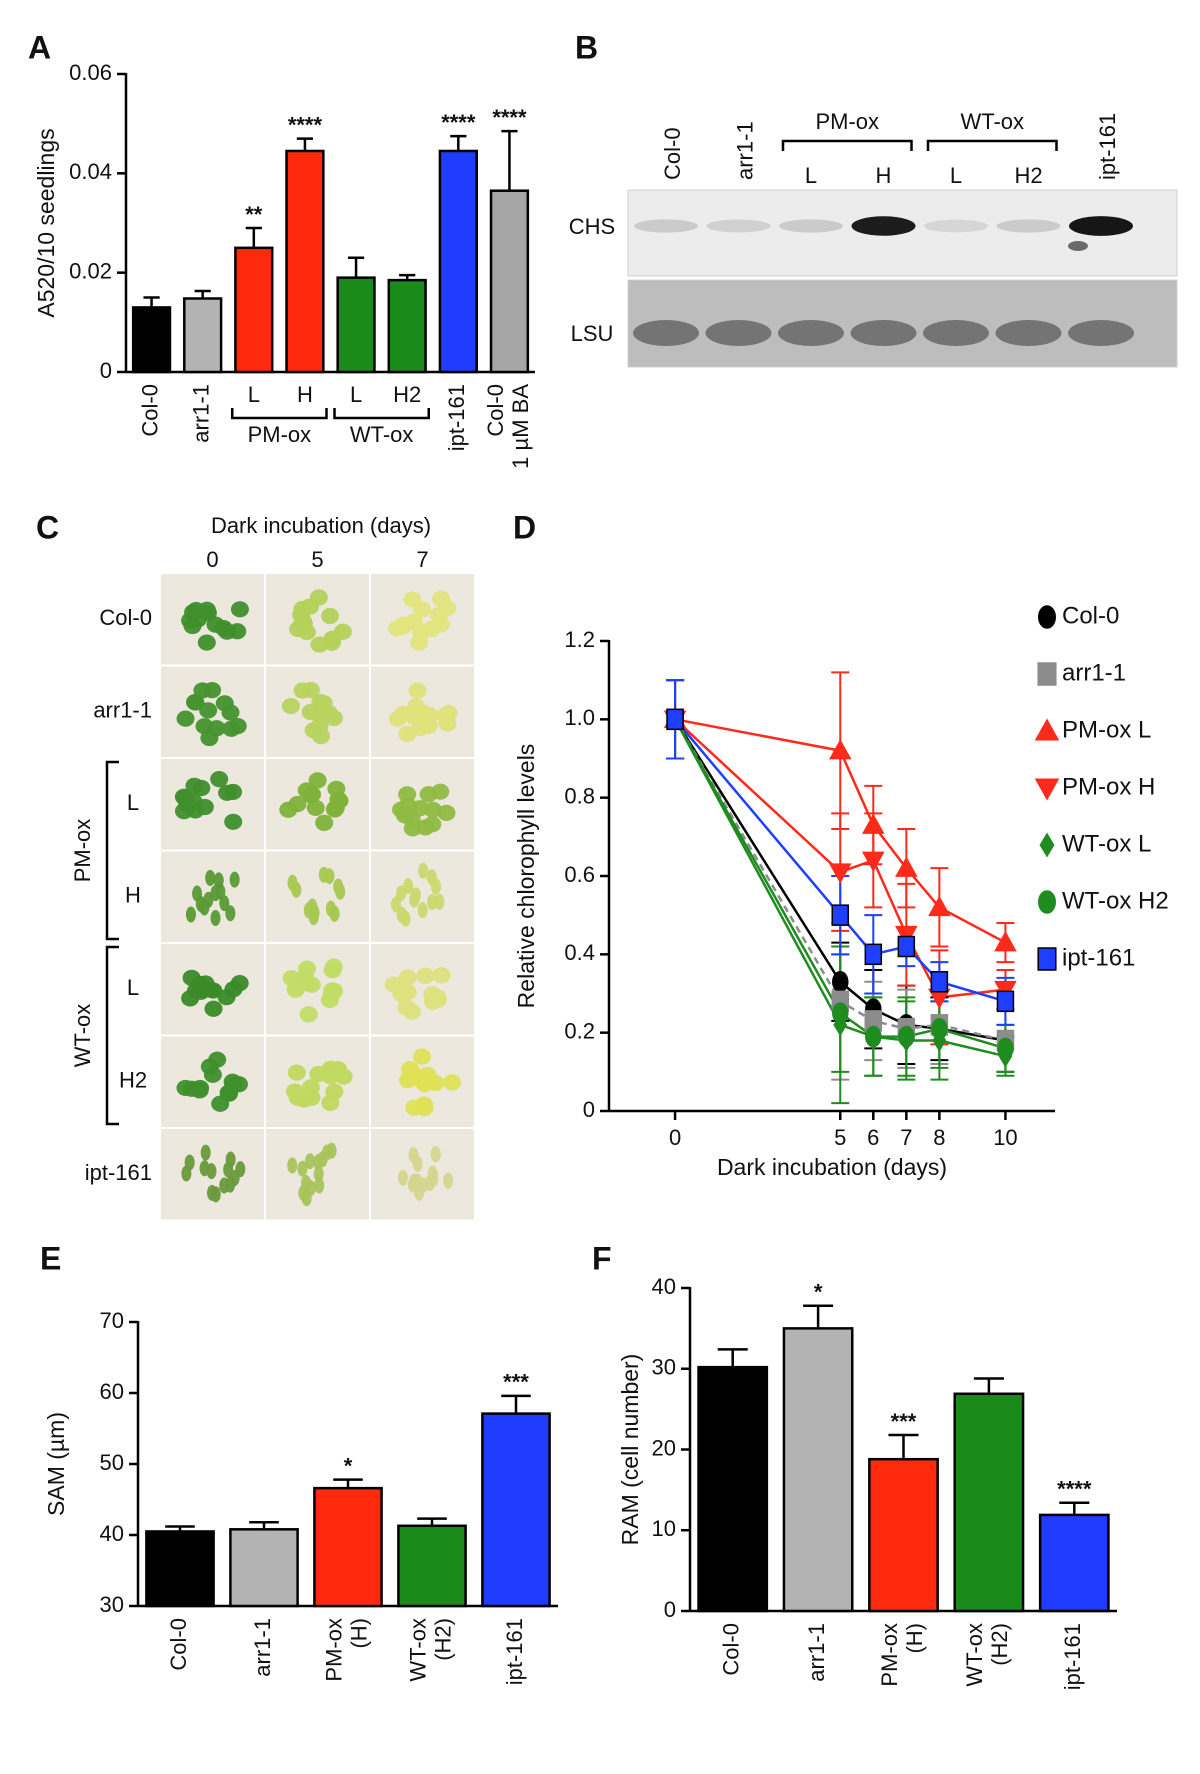  I want to click on x-tick-label: 8, so click(939, 1137).